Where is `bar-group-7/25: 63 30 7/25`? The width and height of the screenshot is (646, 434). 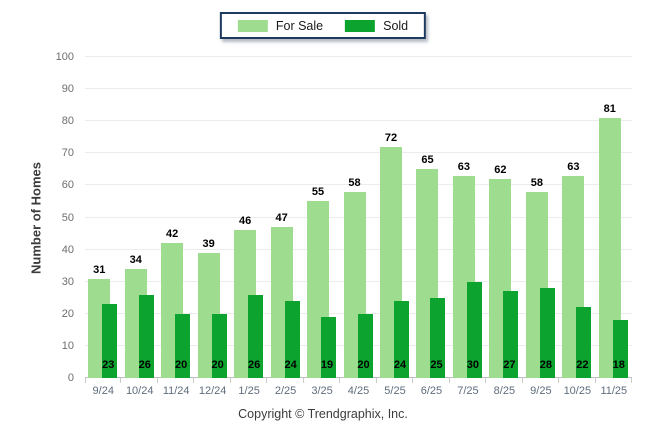 bar-group-7/25: 63 30 7/25 is located at coordinates (468, 227).